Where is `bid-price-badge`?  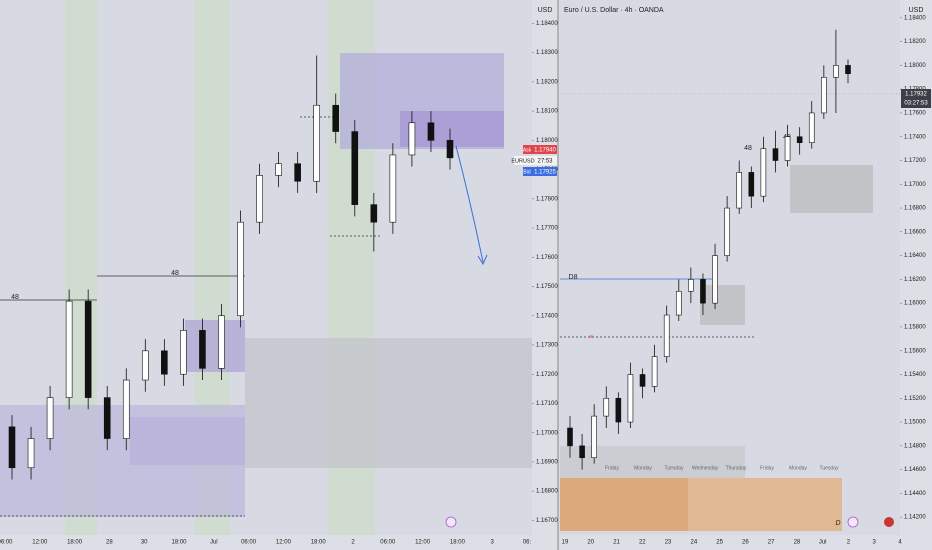
bid-price-badge is located at coordinates (544, 171).